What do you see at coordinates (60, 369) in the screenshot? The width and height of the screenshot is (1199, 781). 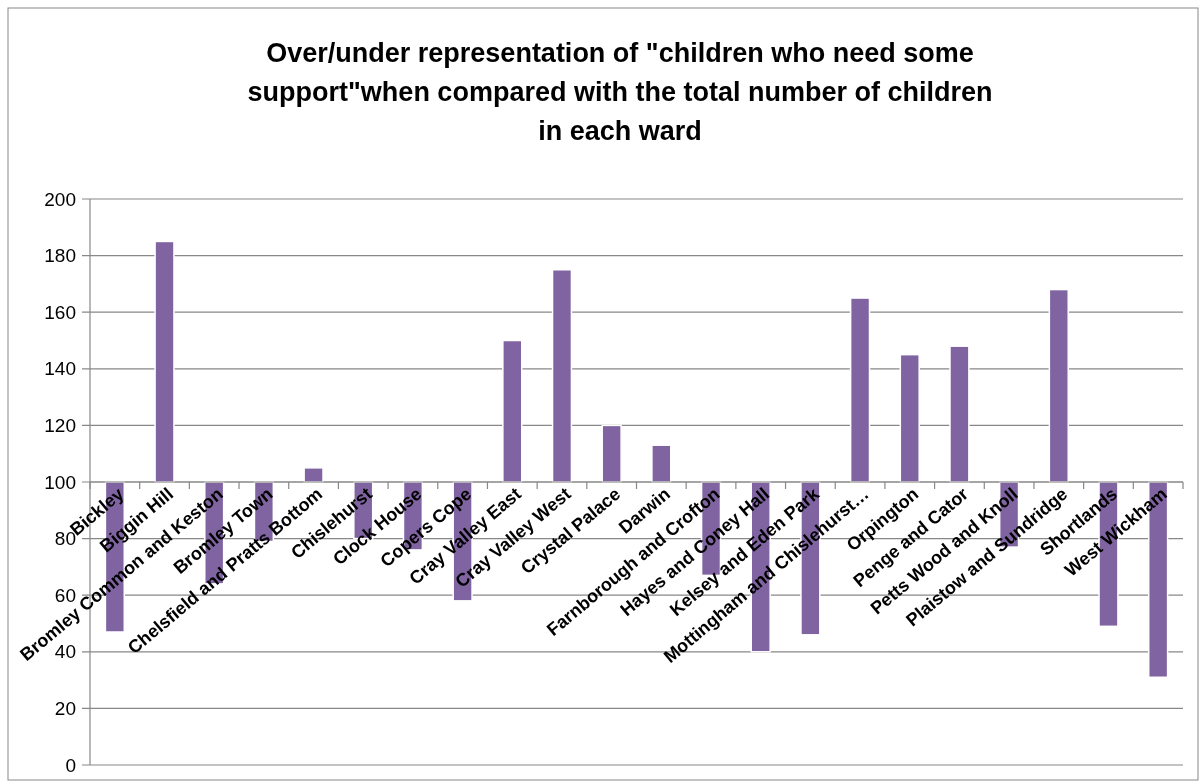 I see `y-tick-label: 140` at bounding box center [60, 369].